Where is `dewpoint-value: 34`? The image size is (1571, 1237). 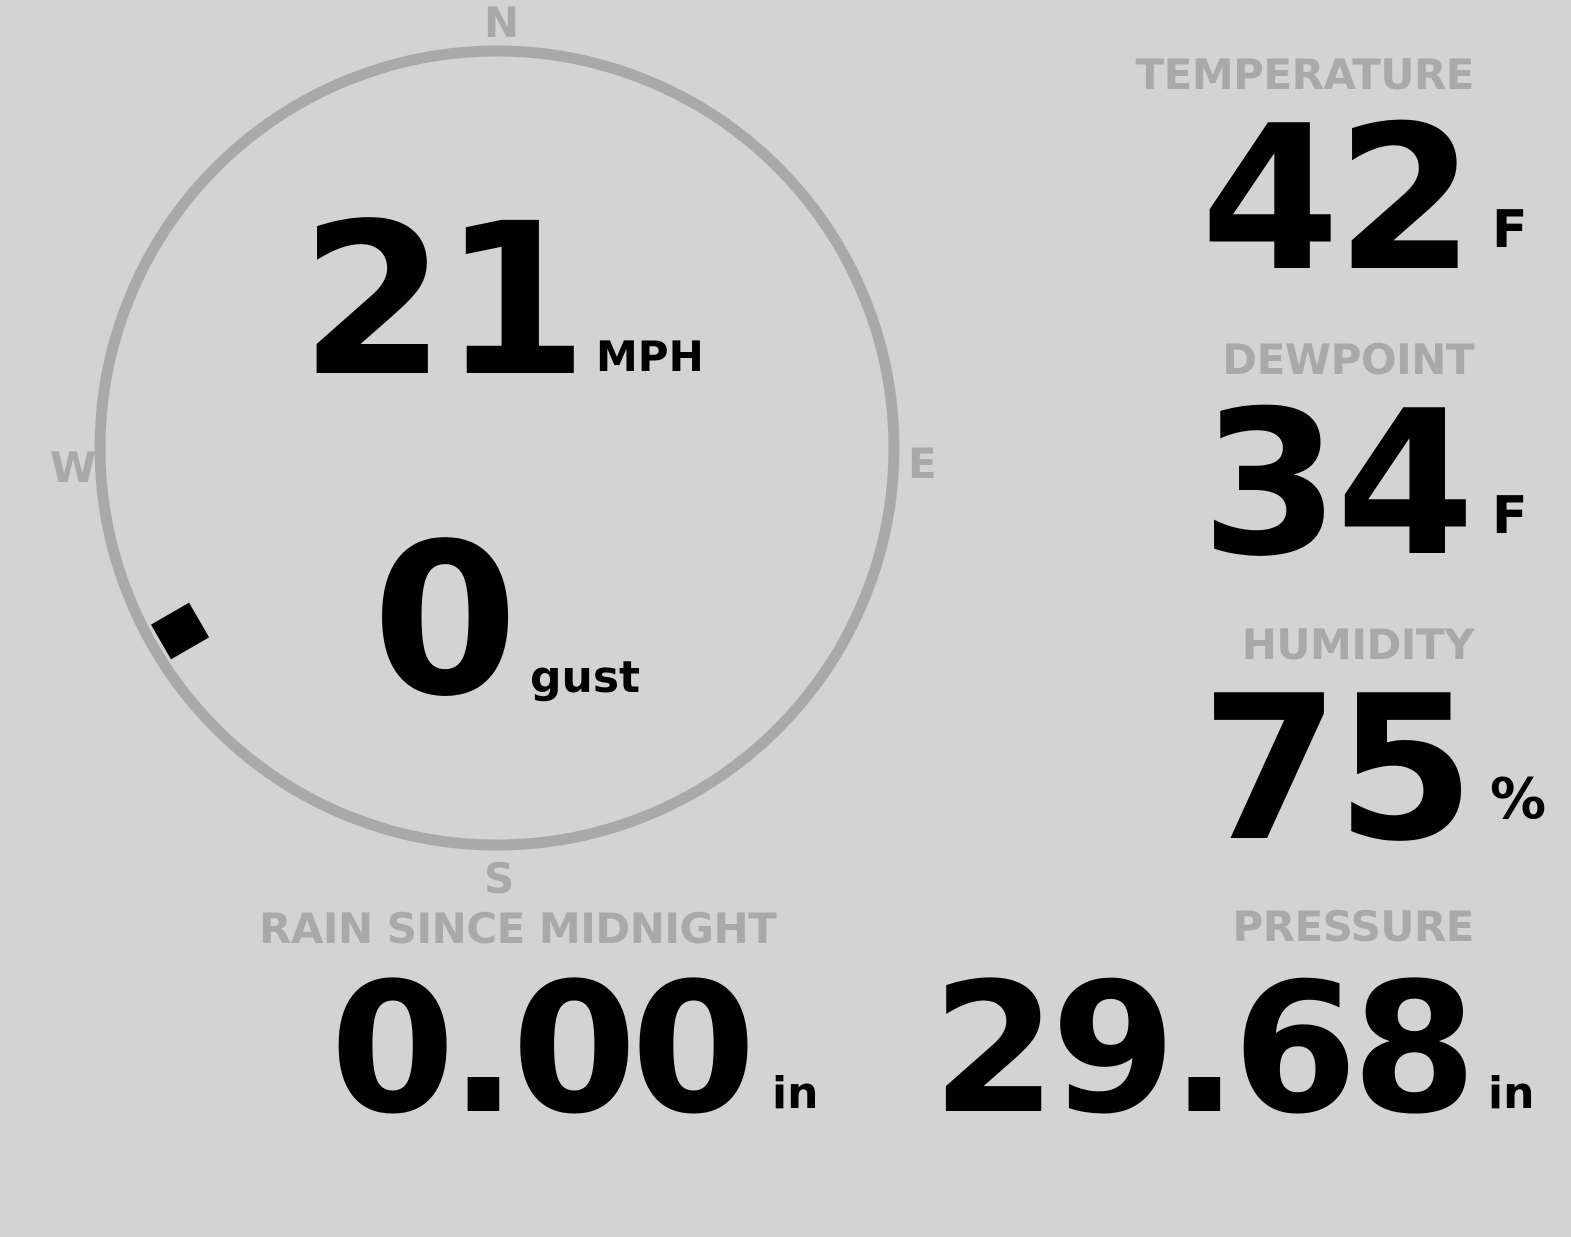 dewpoint-value: 34 is located at coordinates (1337, 484).